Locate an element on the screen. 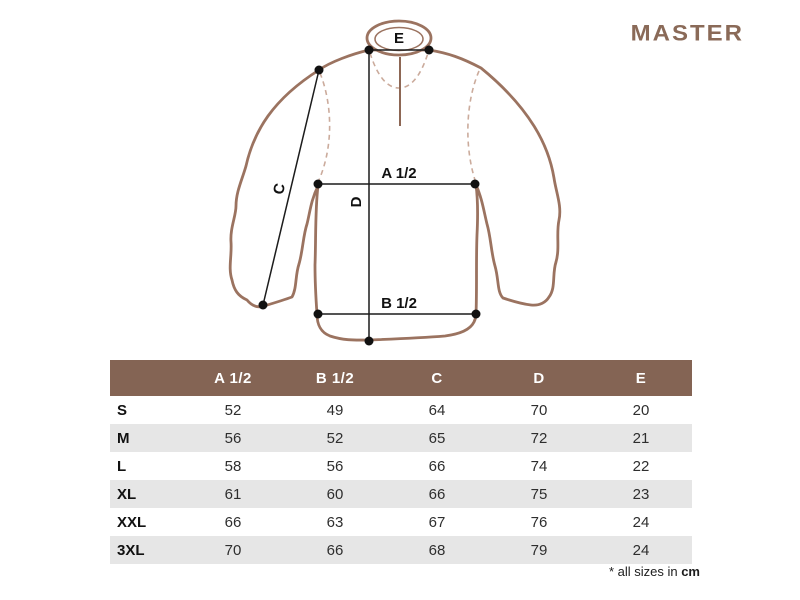 Image resolution: width=800 pixels, height=600 pixels. cell: 75 is located at coordinates (539, 494).